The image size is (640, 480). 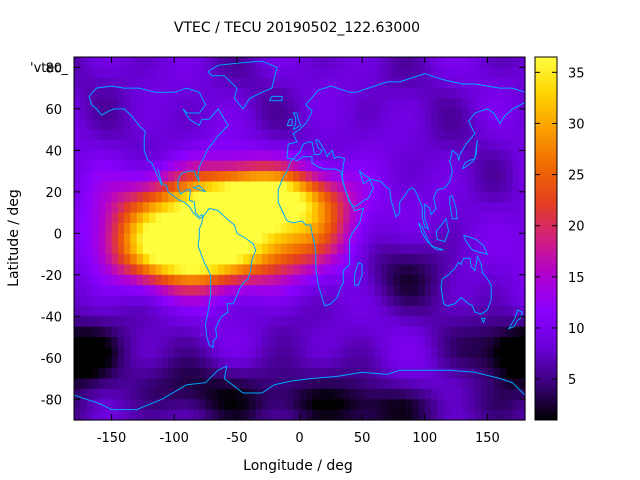 I want to click on legend-key: 'vtec_, so click(x=49, y=68).